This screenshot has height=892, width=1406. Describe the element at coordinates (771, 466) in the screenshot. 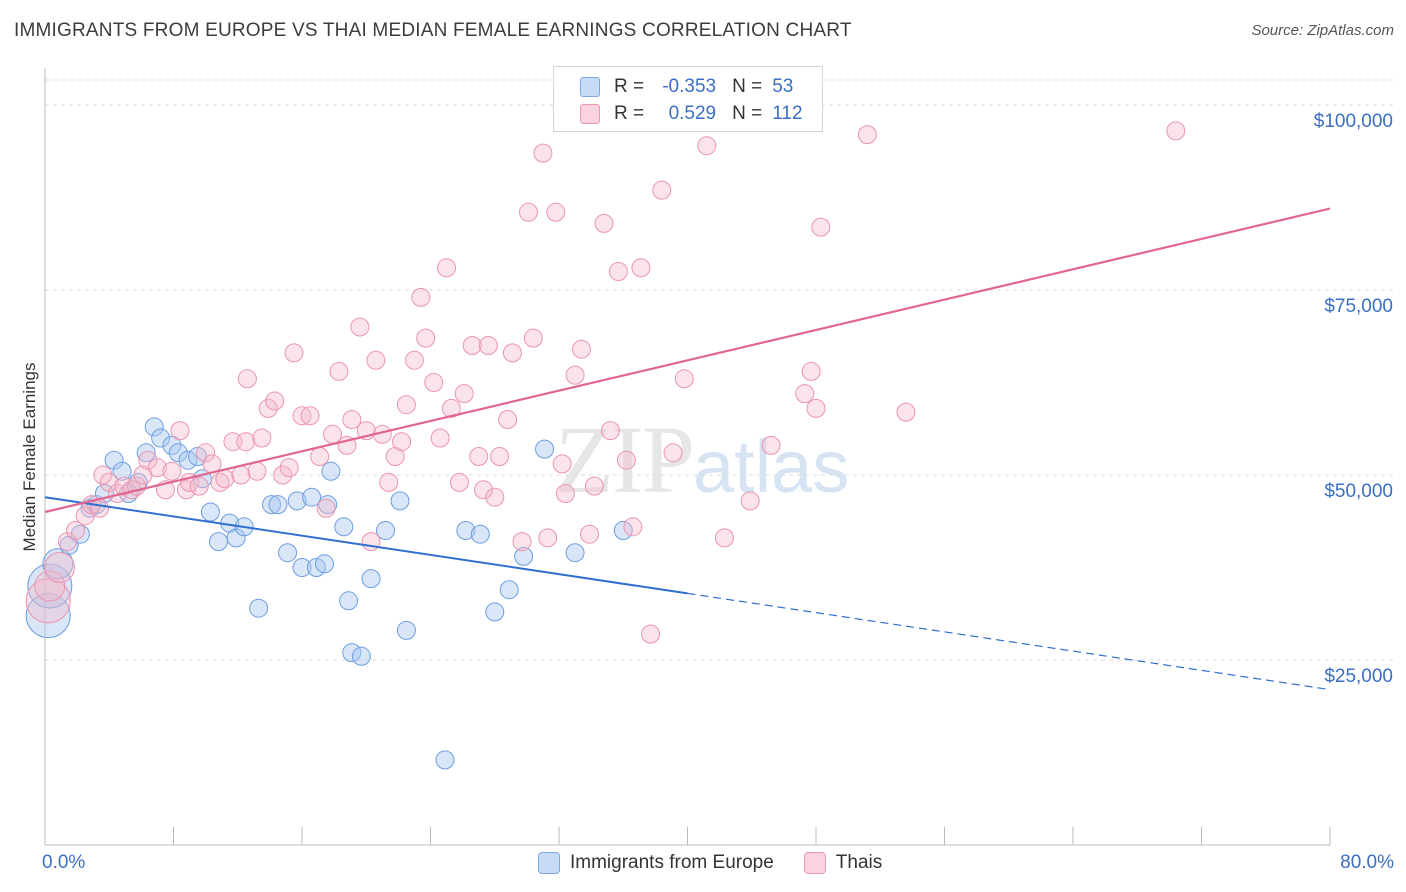

I see `watermark-atlas: atlas` at that location.